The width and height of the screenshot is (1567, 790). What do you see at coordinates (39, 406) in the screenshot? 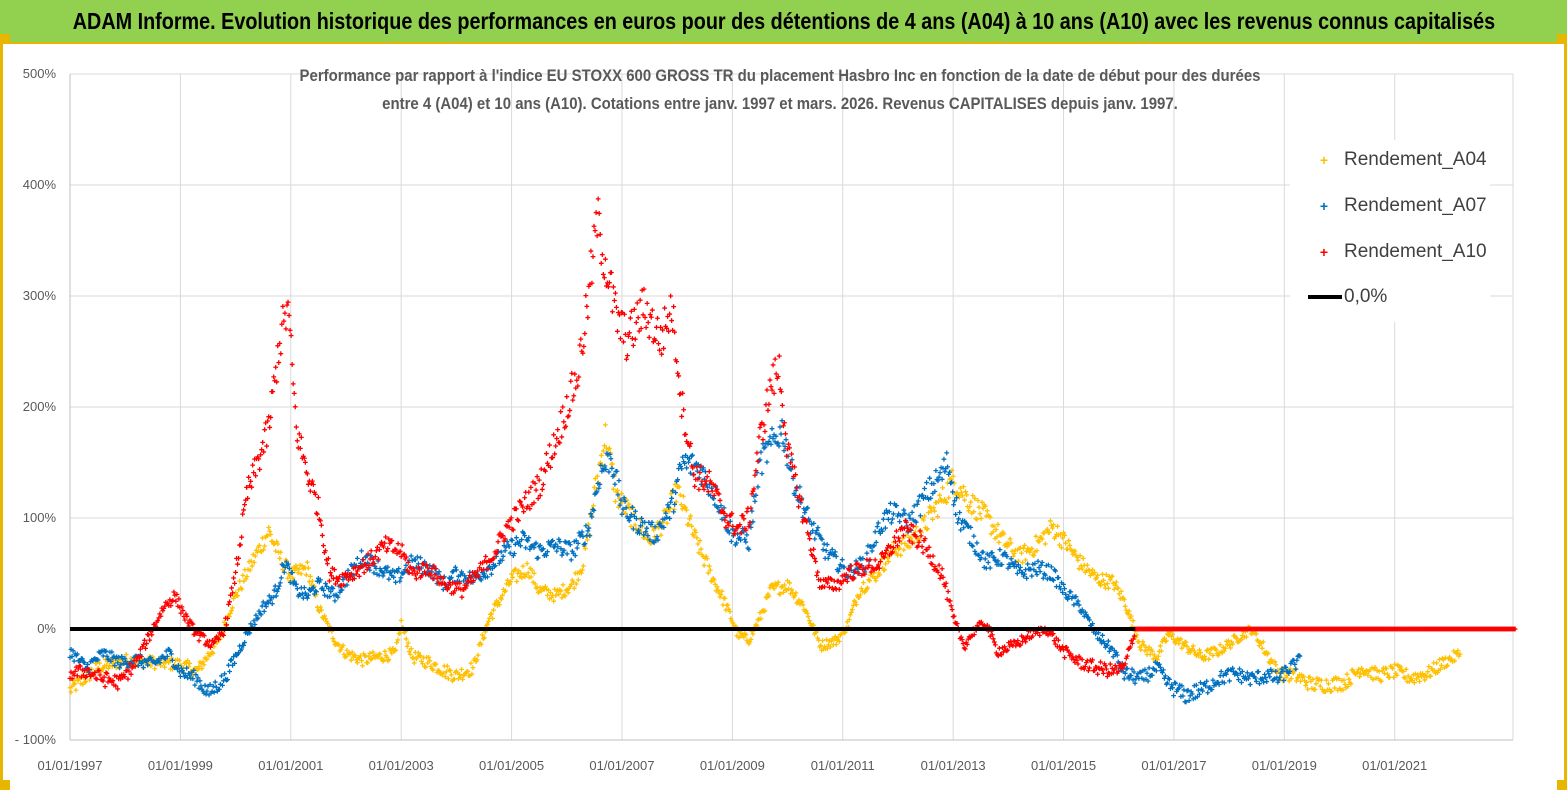
I see `y-tick-label: 200%` at bounding box center [39, 406].